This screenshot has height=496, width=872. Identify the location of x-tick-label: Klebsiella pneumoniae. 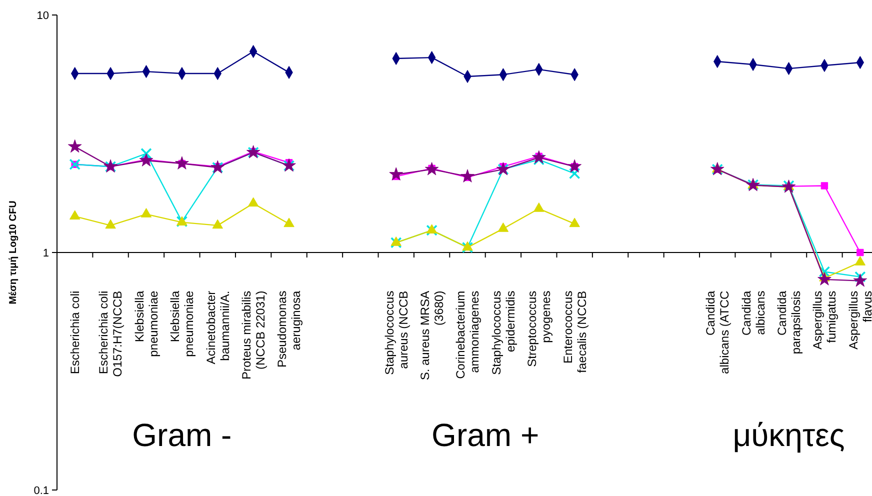
(146, 323).